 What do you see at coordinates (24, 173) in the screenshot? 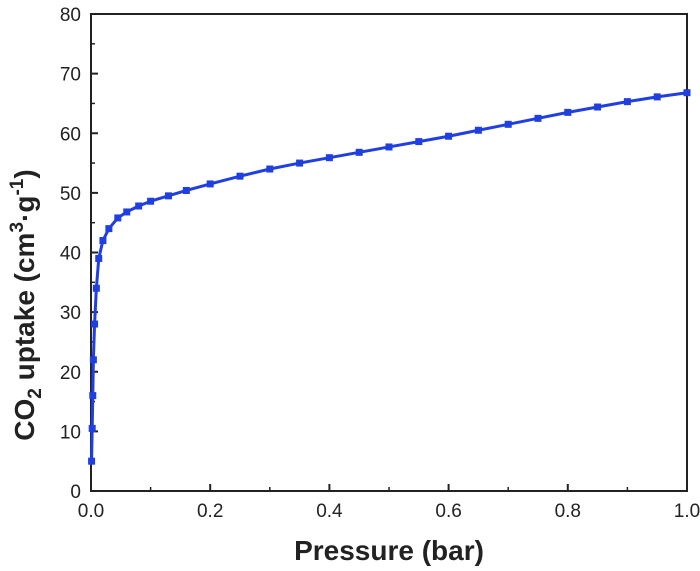
I see `y-title-end: )` at bounding box center [24, 173].